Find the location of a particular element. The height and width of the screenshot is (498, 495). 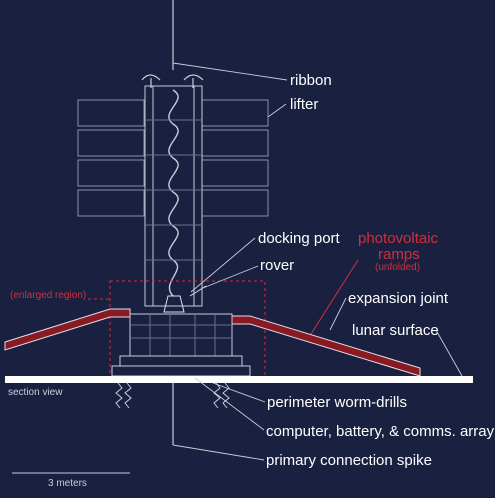

photovoltaic-leader is located at coordinates (334, 297).